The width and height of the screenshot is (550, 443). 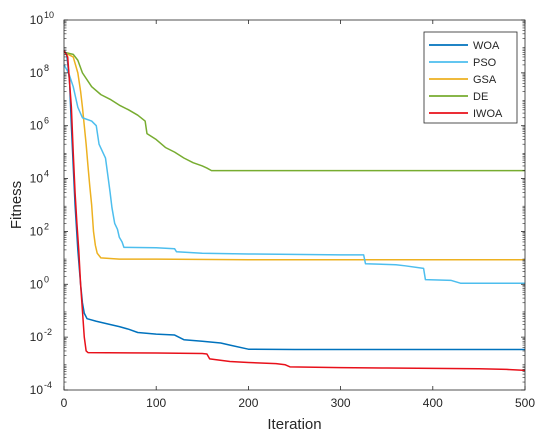 What do you see at coordinates (488, 114) in the screenshot?
I see `legend-label-iwoa: IWOA` at bounding box center [488, 114].